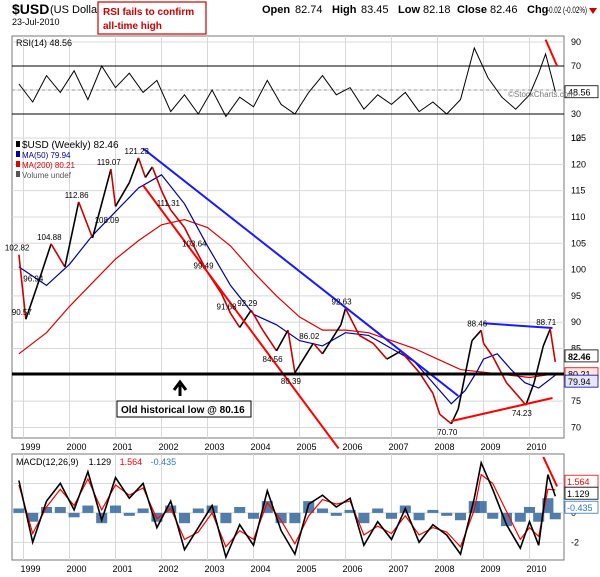 The image size is (600, 577). What do you see at coordinates (107, 220) in the screenshot?
I see `price-data-label: 108.09` at bounding box center [107, 220].